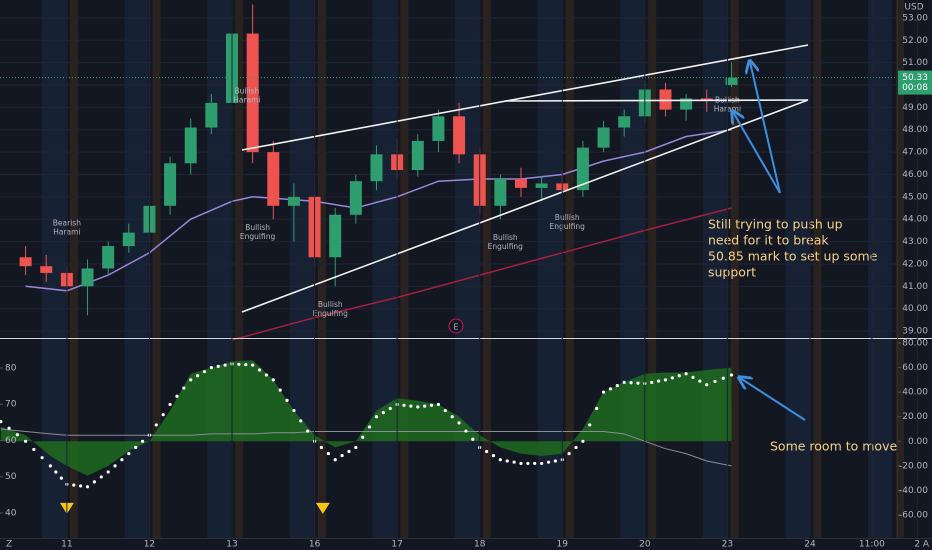 This screenshot has height=550, width=932. What do you see at coordinates (913, 491) in the screenshot?
I see `y2-tick-label: -40.00` at bounding box center [913, 491].